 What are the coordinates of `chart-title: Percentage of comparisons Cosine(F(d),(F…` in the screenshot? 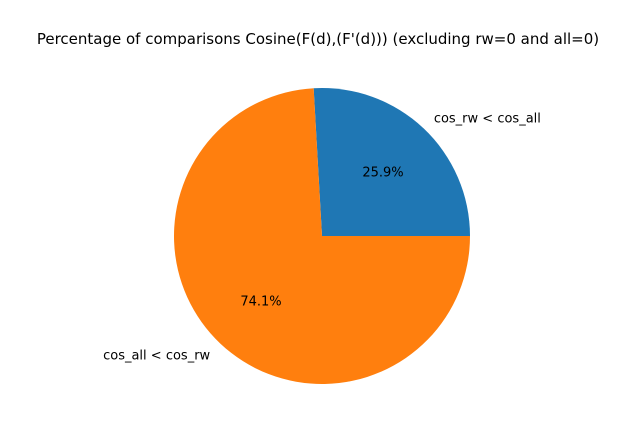 It's located at (318, 39).